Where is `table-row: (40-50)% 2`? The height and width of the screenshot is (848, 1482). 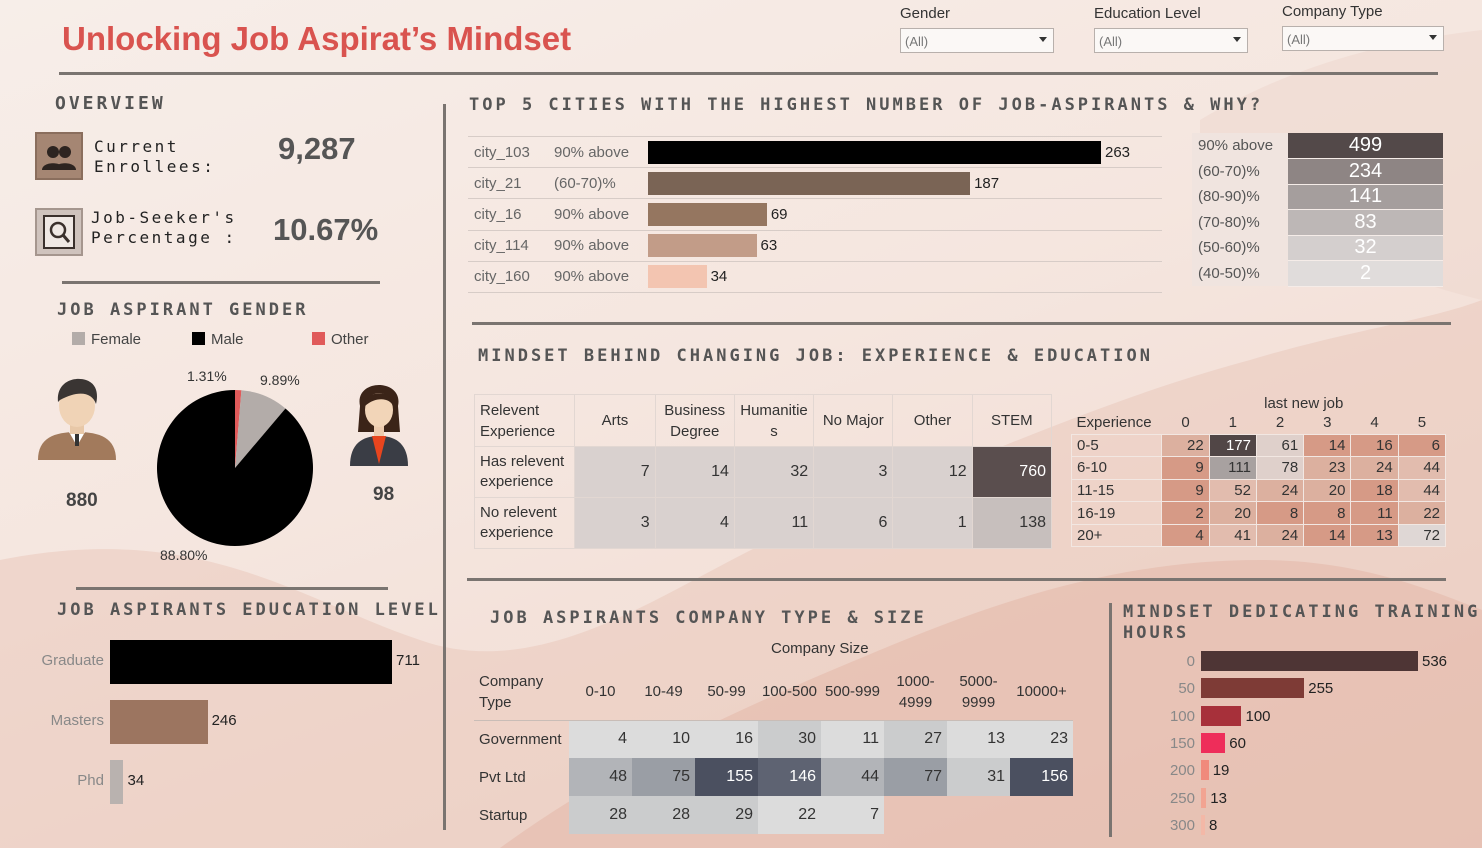
table-row: (40-50)% 2 is located at coordinates (1317, 273).